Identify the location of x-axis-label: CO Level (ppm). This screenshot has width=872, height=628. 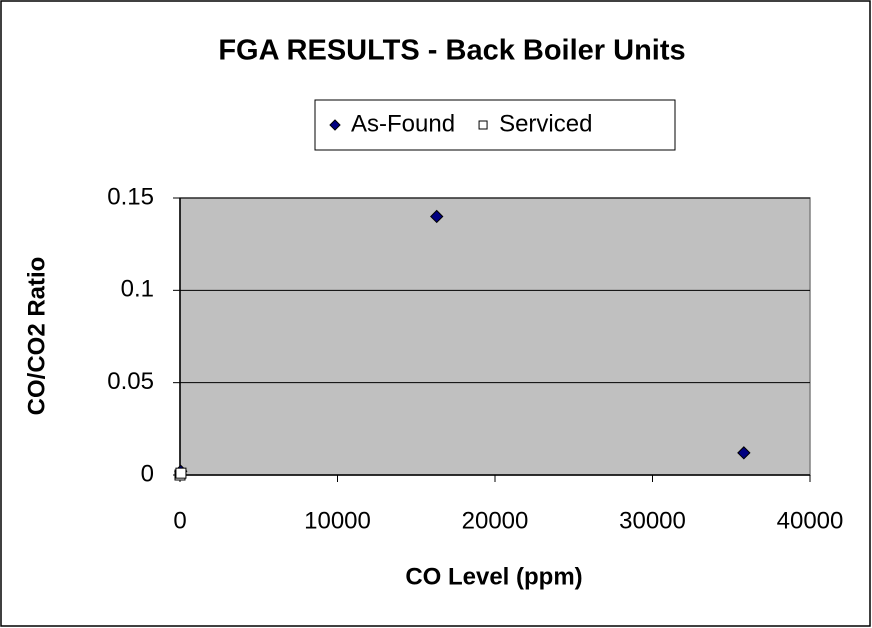
(493, 576).